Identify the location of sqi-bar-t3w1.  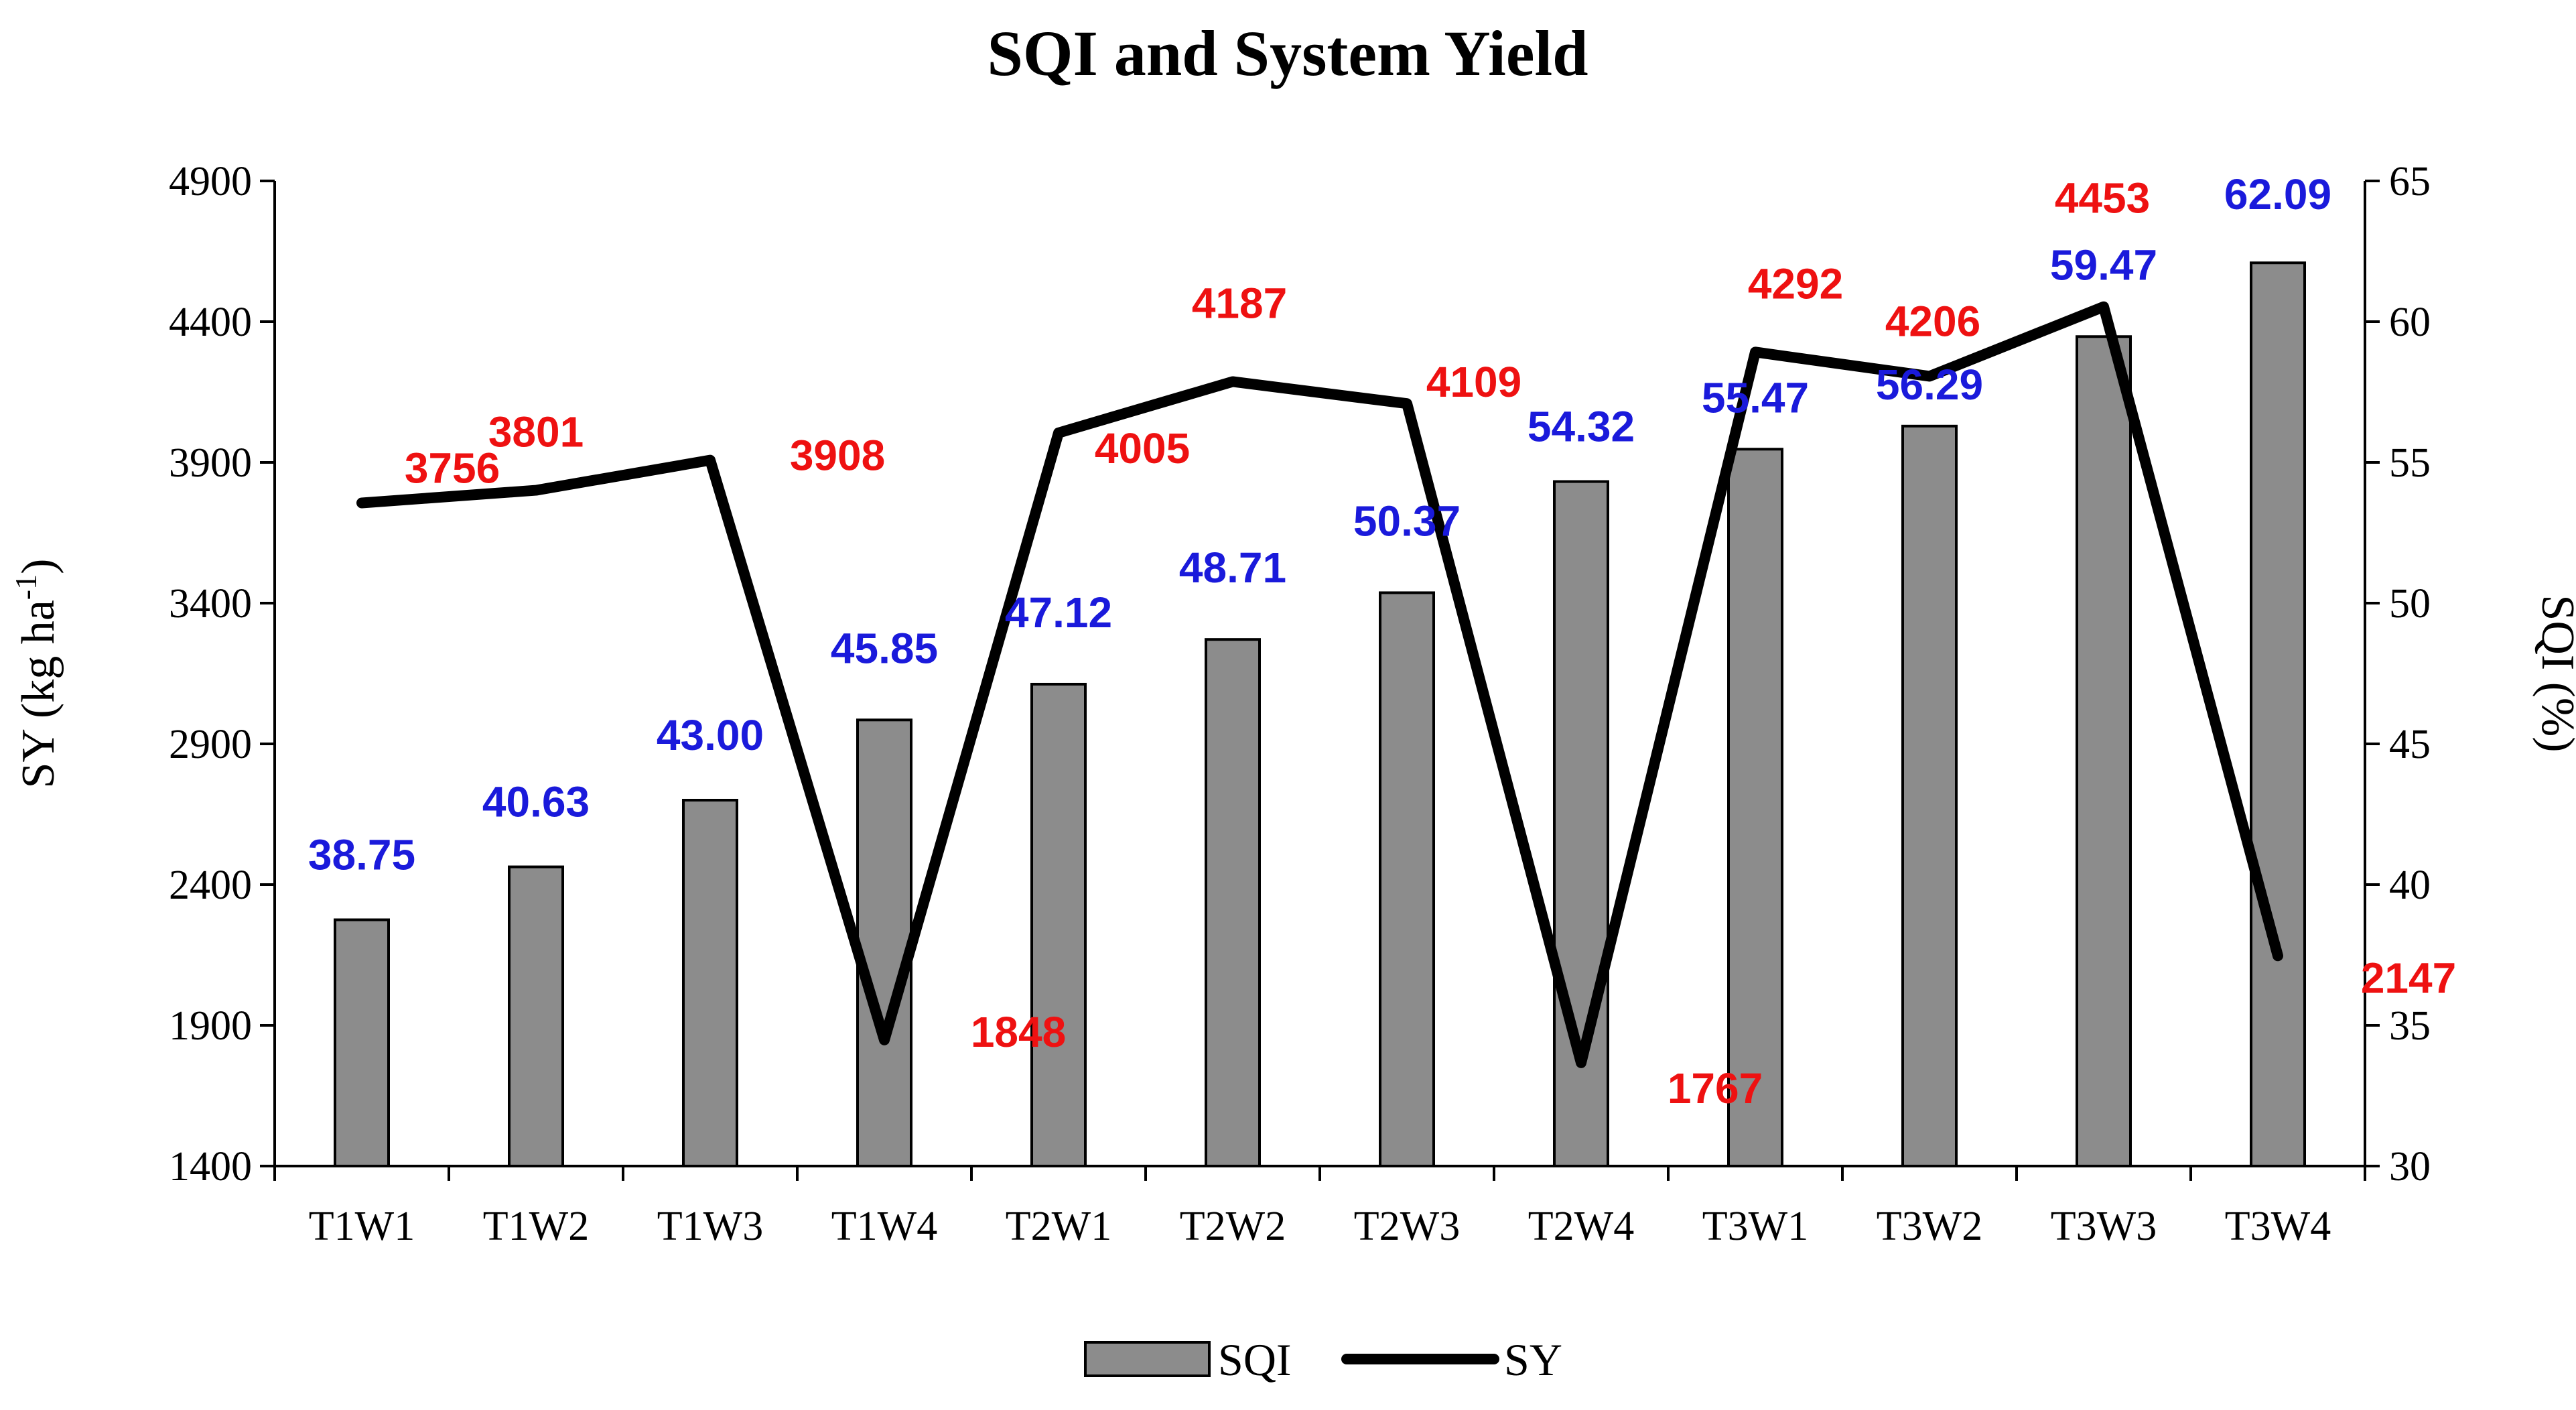
(1755, 807).